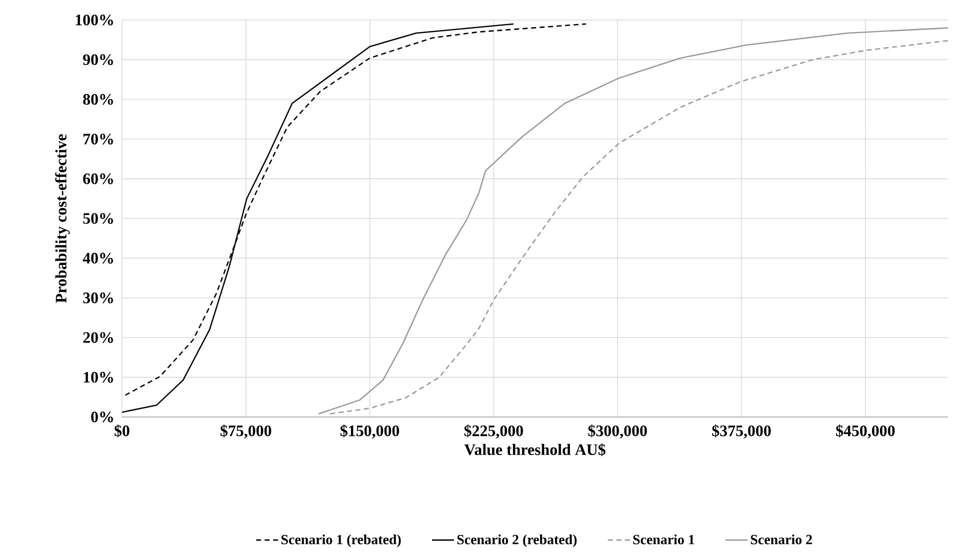  What do you see at coordinates (535, 449) in the screenshot?
I see `x-axis-title: Value threshold AU$` at bounding box center [535, 449].